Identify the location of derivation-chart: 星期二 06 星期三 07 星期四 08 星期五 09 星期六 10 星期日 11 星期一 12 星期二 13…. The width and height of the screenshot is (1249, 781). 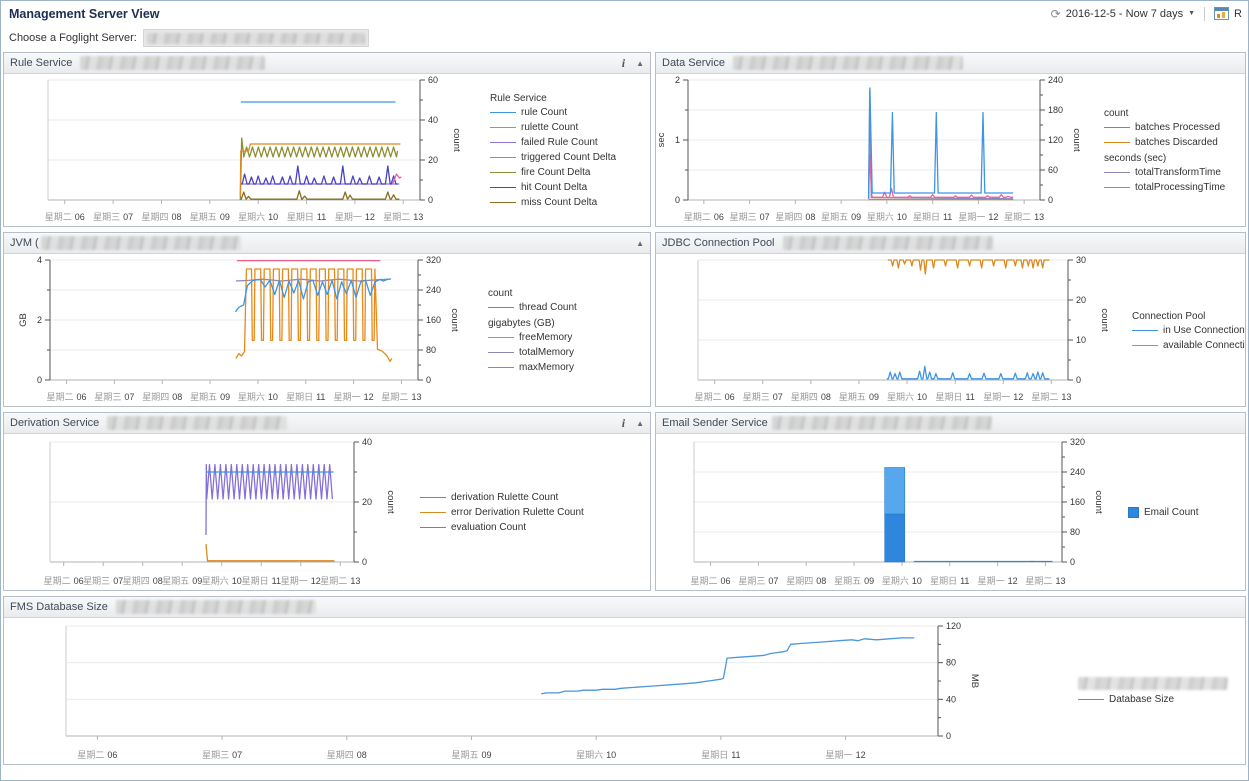
(220, 512).